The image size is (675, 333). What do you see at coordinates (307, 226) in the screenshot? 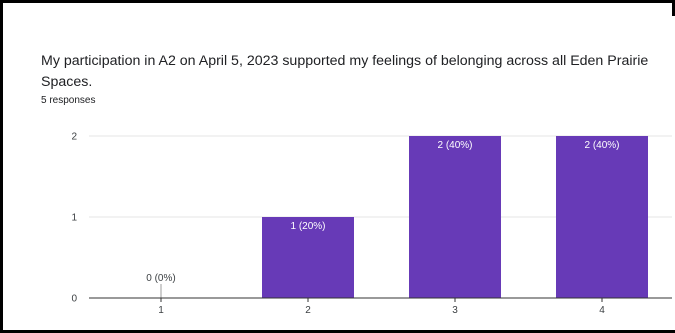
I see `data-label: 1 (20%)` at bounding box center [307, 226].